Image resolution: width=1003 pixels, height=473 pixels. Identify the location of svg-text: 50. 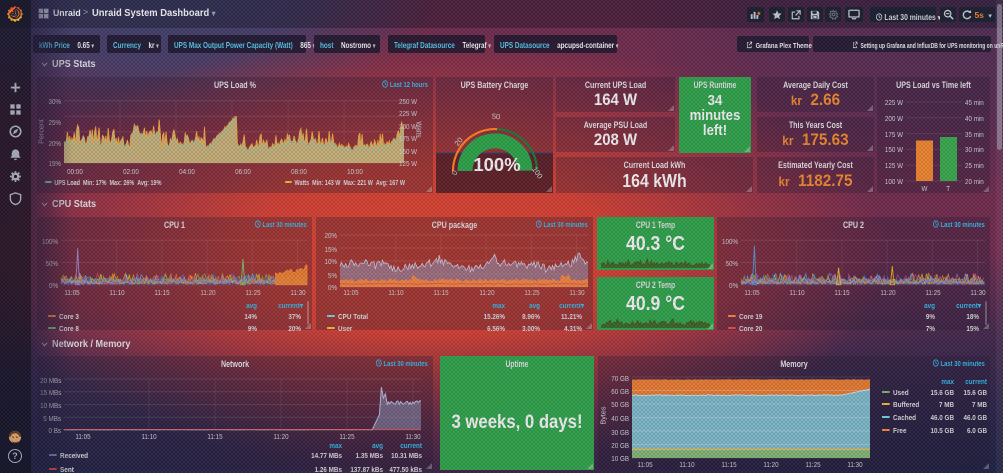
(496, 116).